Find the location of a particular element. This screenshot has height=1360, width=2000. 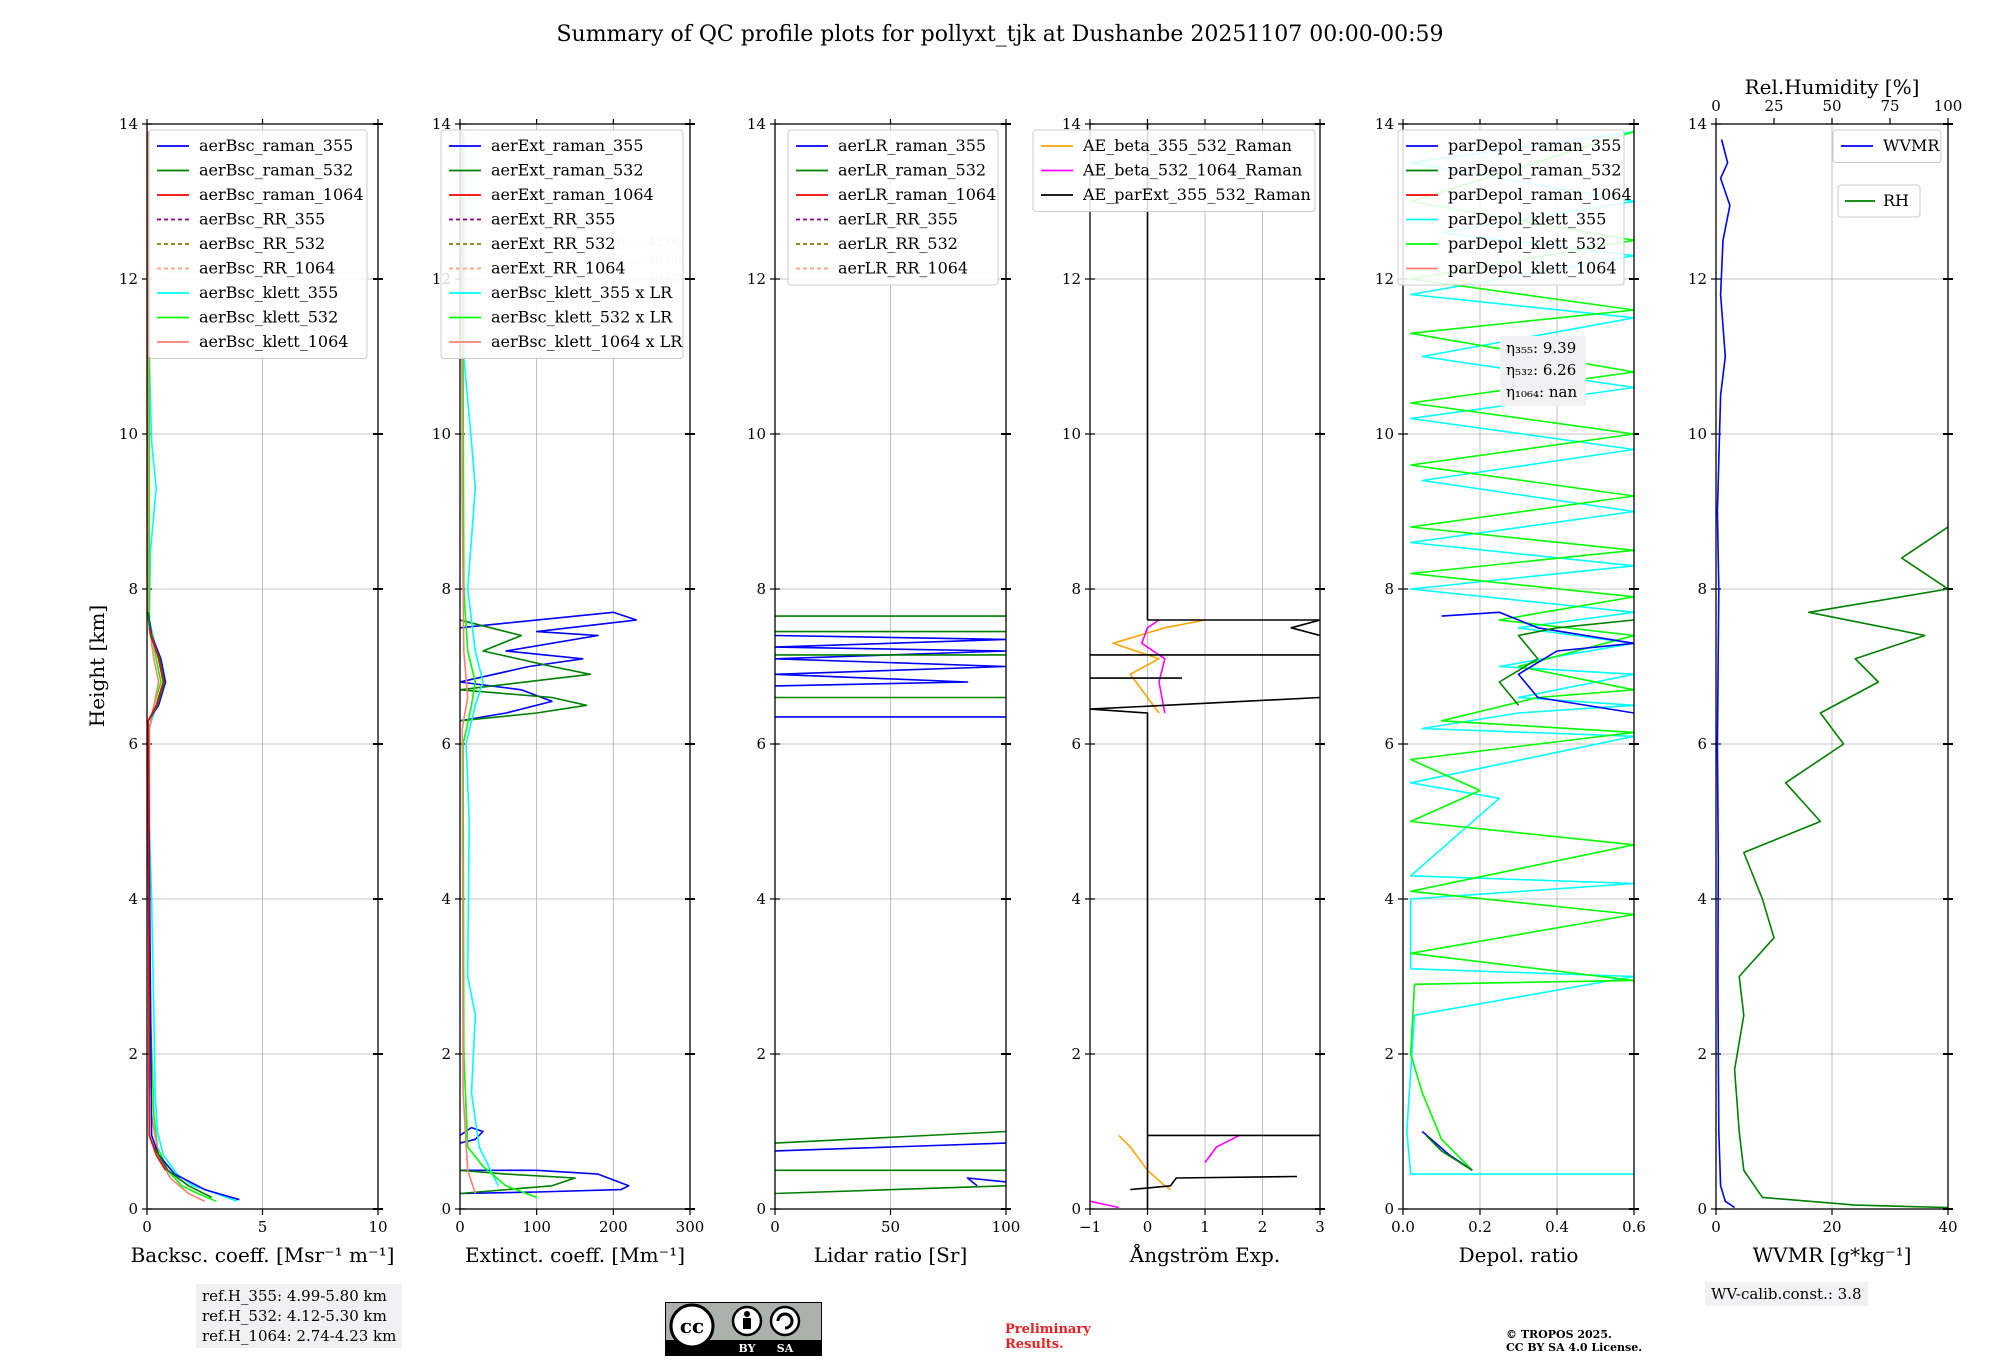

legend-entry: AE_beta_355_532_Raman is located at coordinates (1187, 145).